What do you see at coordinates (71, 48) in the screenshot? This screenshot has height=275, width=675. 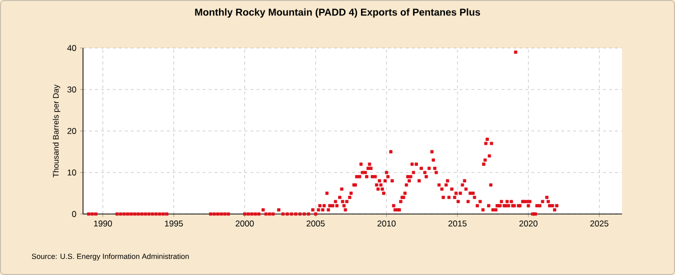 I see `y-tick-label: 40` at bounding box center [71, 48].